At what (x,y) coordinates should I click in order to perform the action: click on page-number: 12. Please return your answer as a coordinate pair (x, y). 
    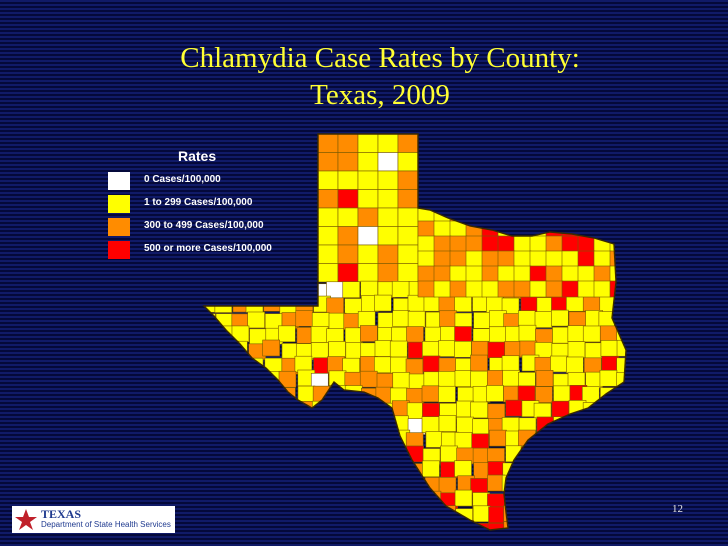
    Looking at the image, I should click on (677, 509).